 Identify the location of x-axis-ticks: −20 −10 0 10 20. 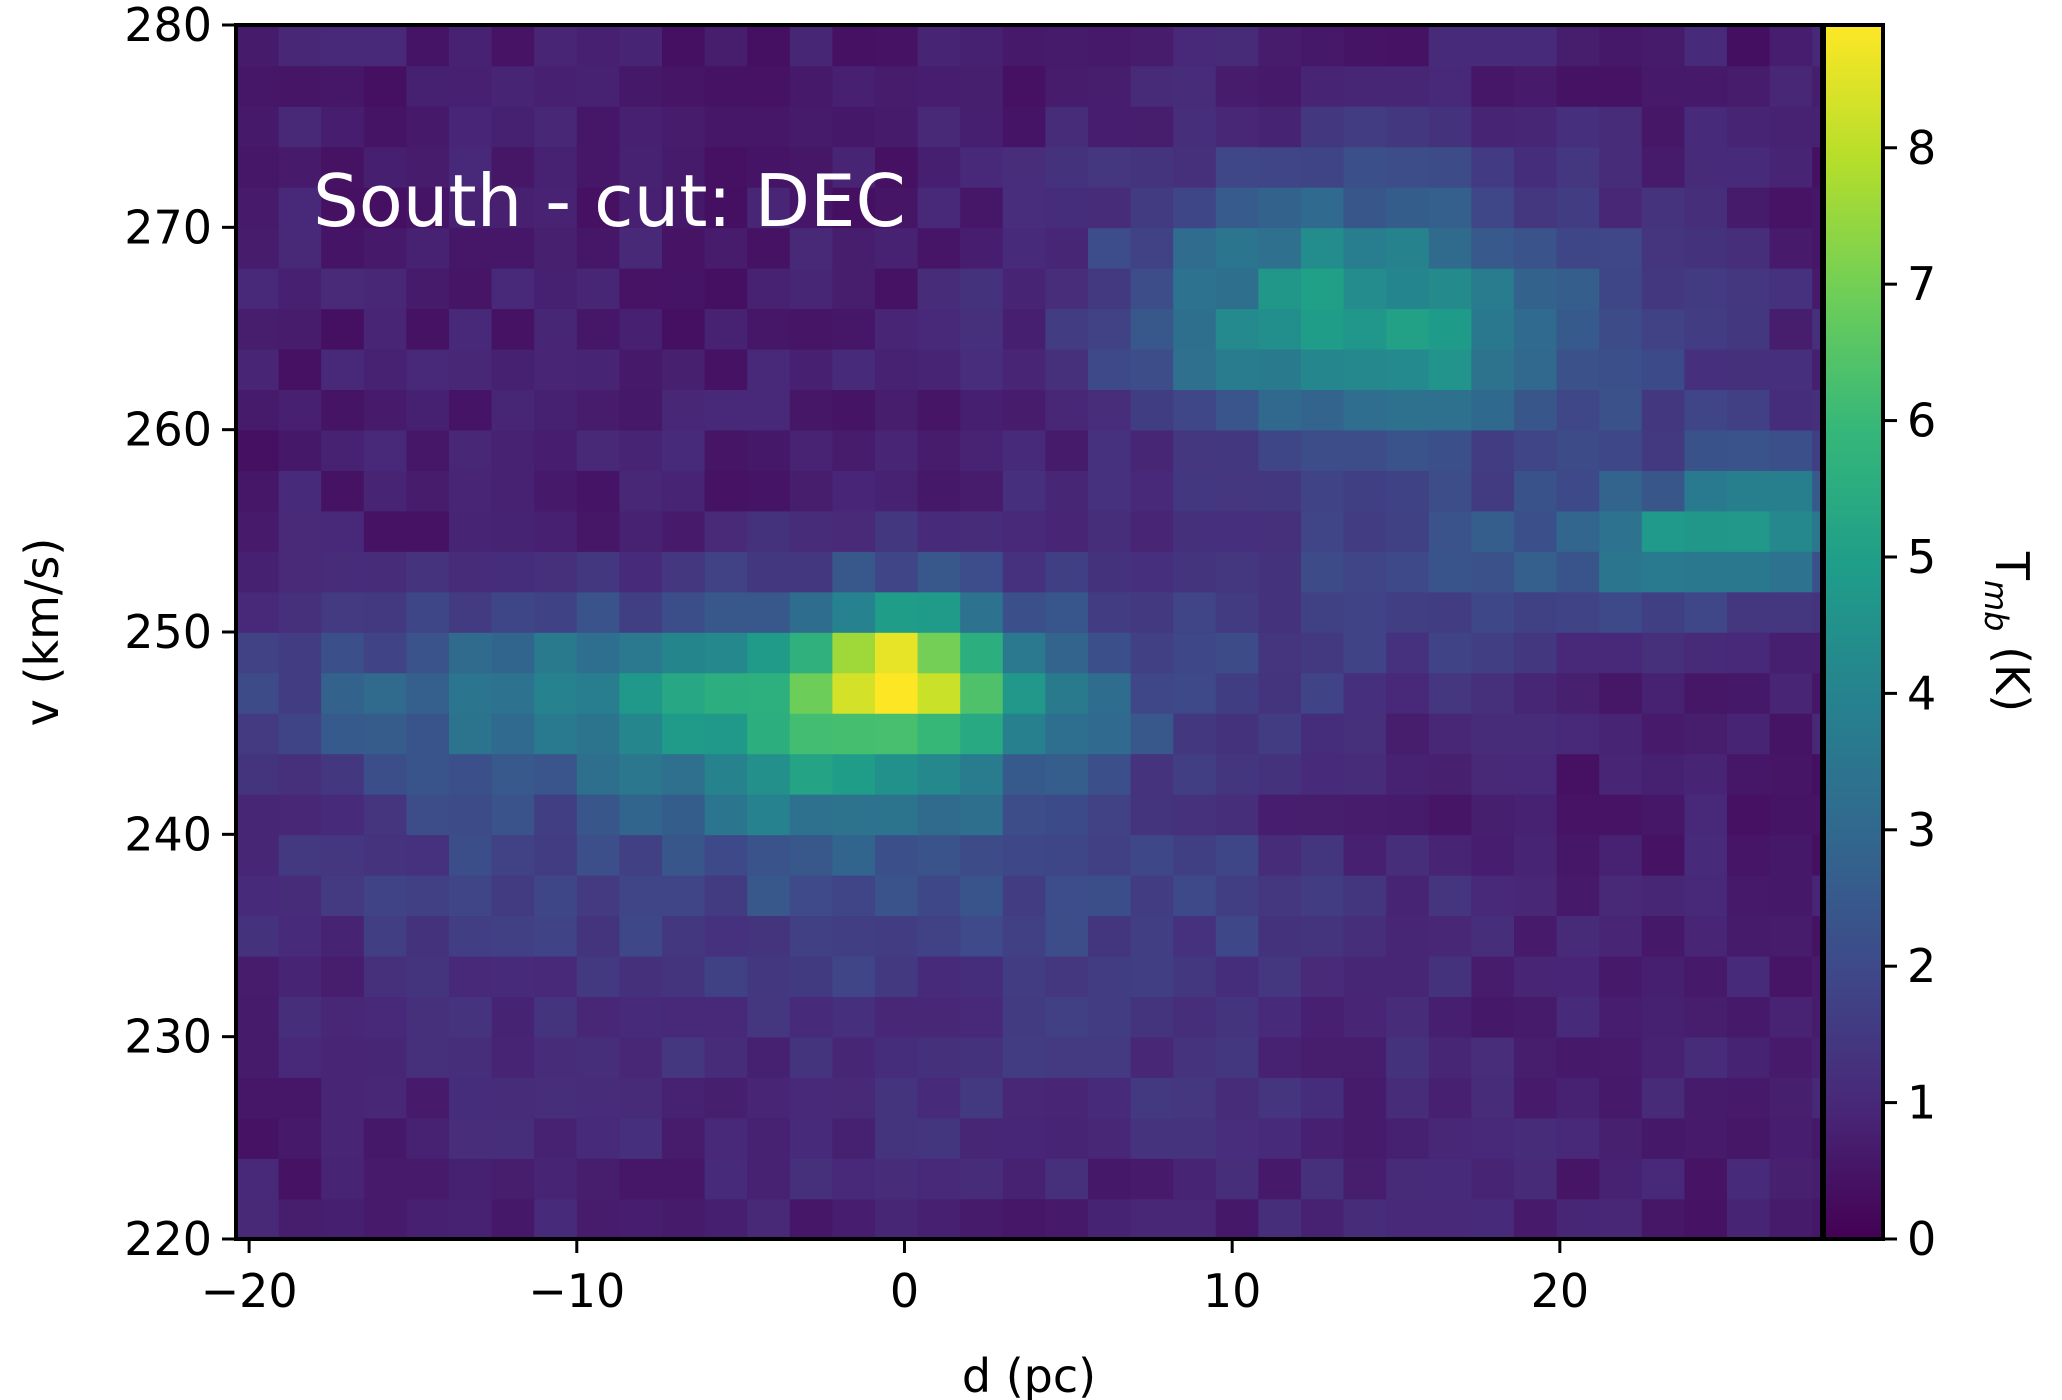
(895, 1278).